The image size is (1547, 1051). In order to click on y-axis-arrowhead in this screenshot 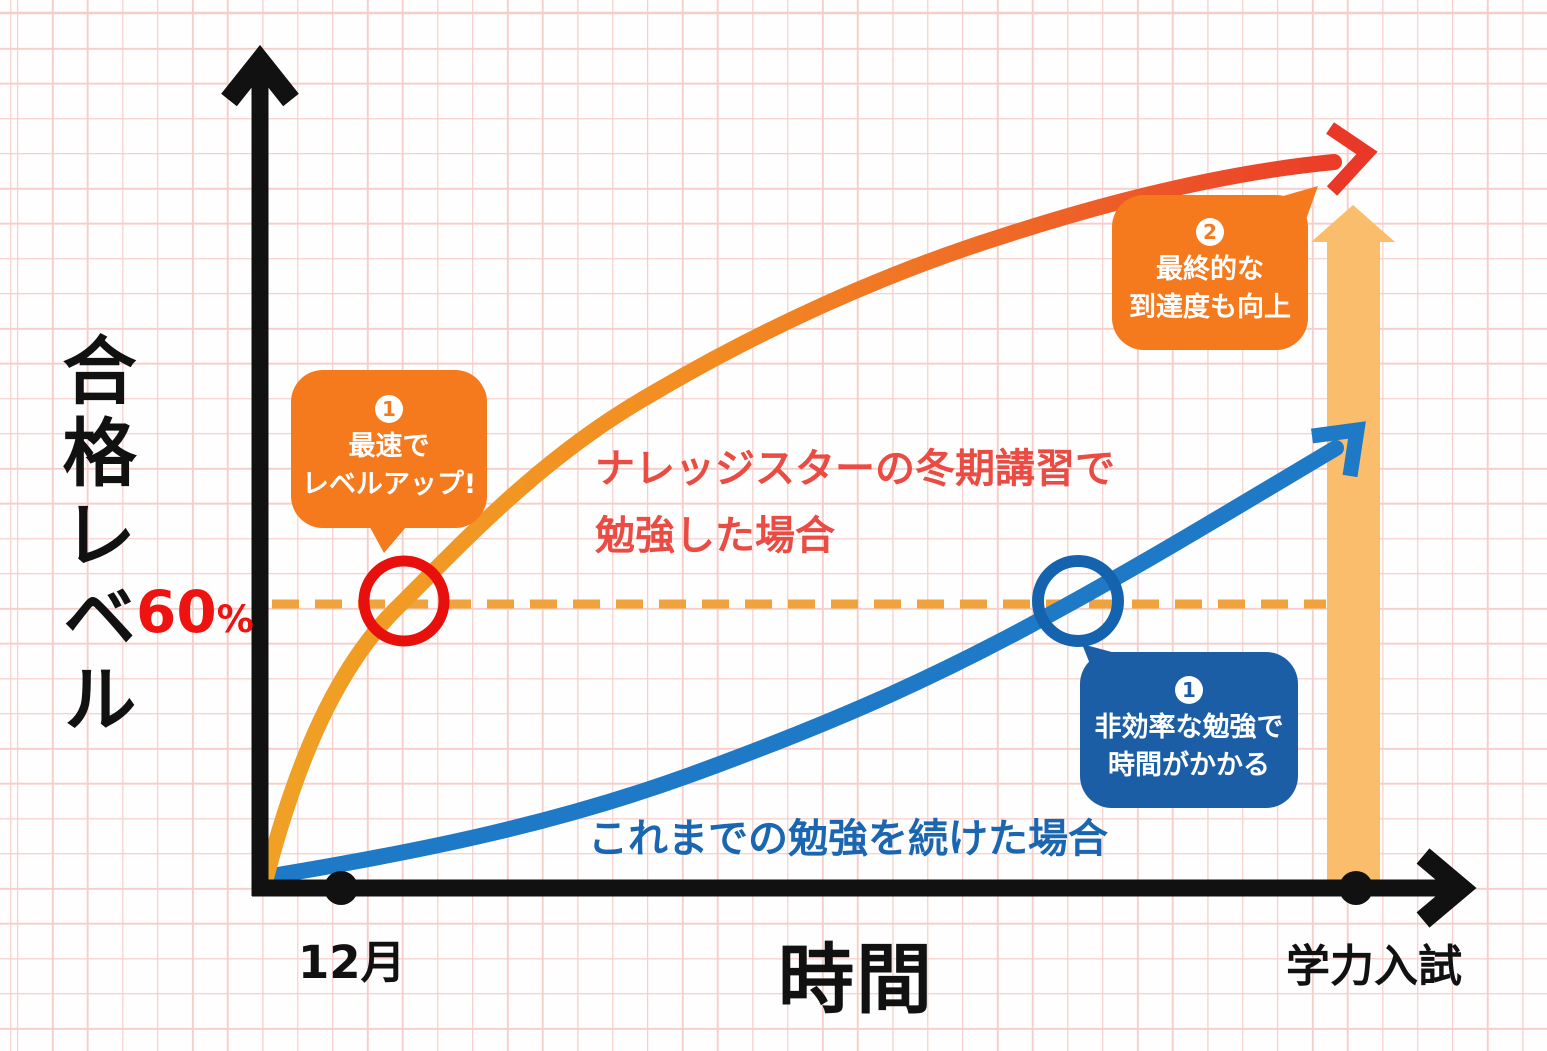, I will do `click(260, 75)`.